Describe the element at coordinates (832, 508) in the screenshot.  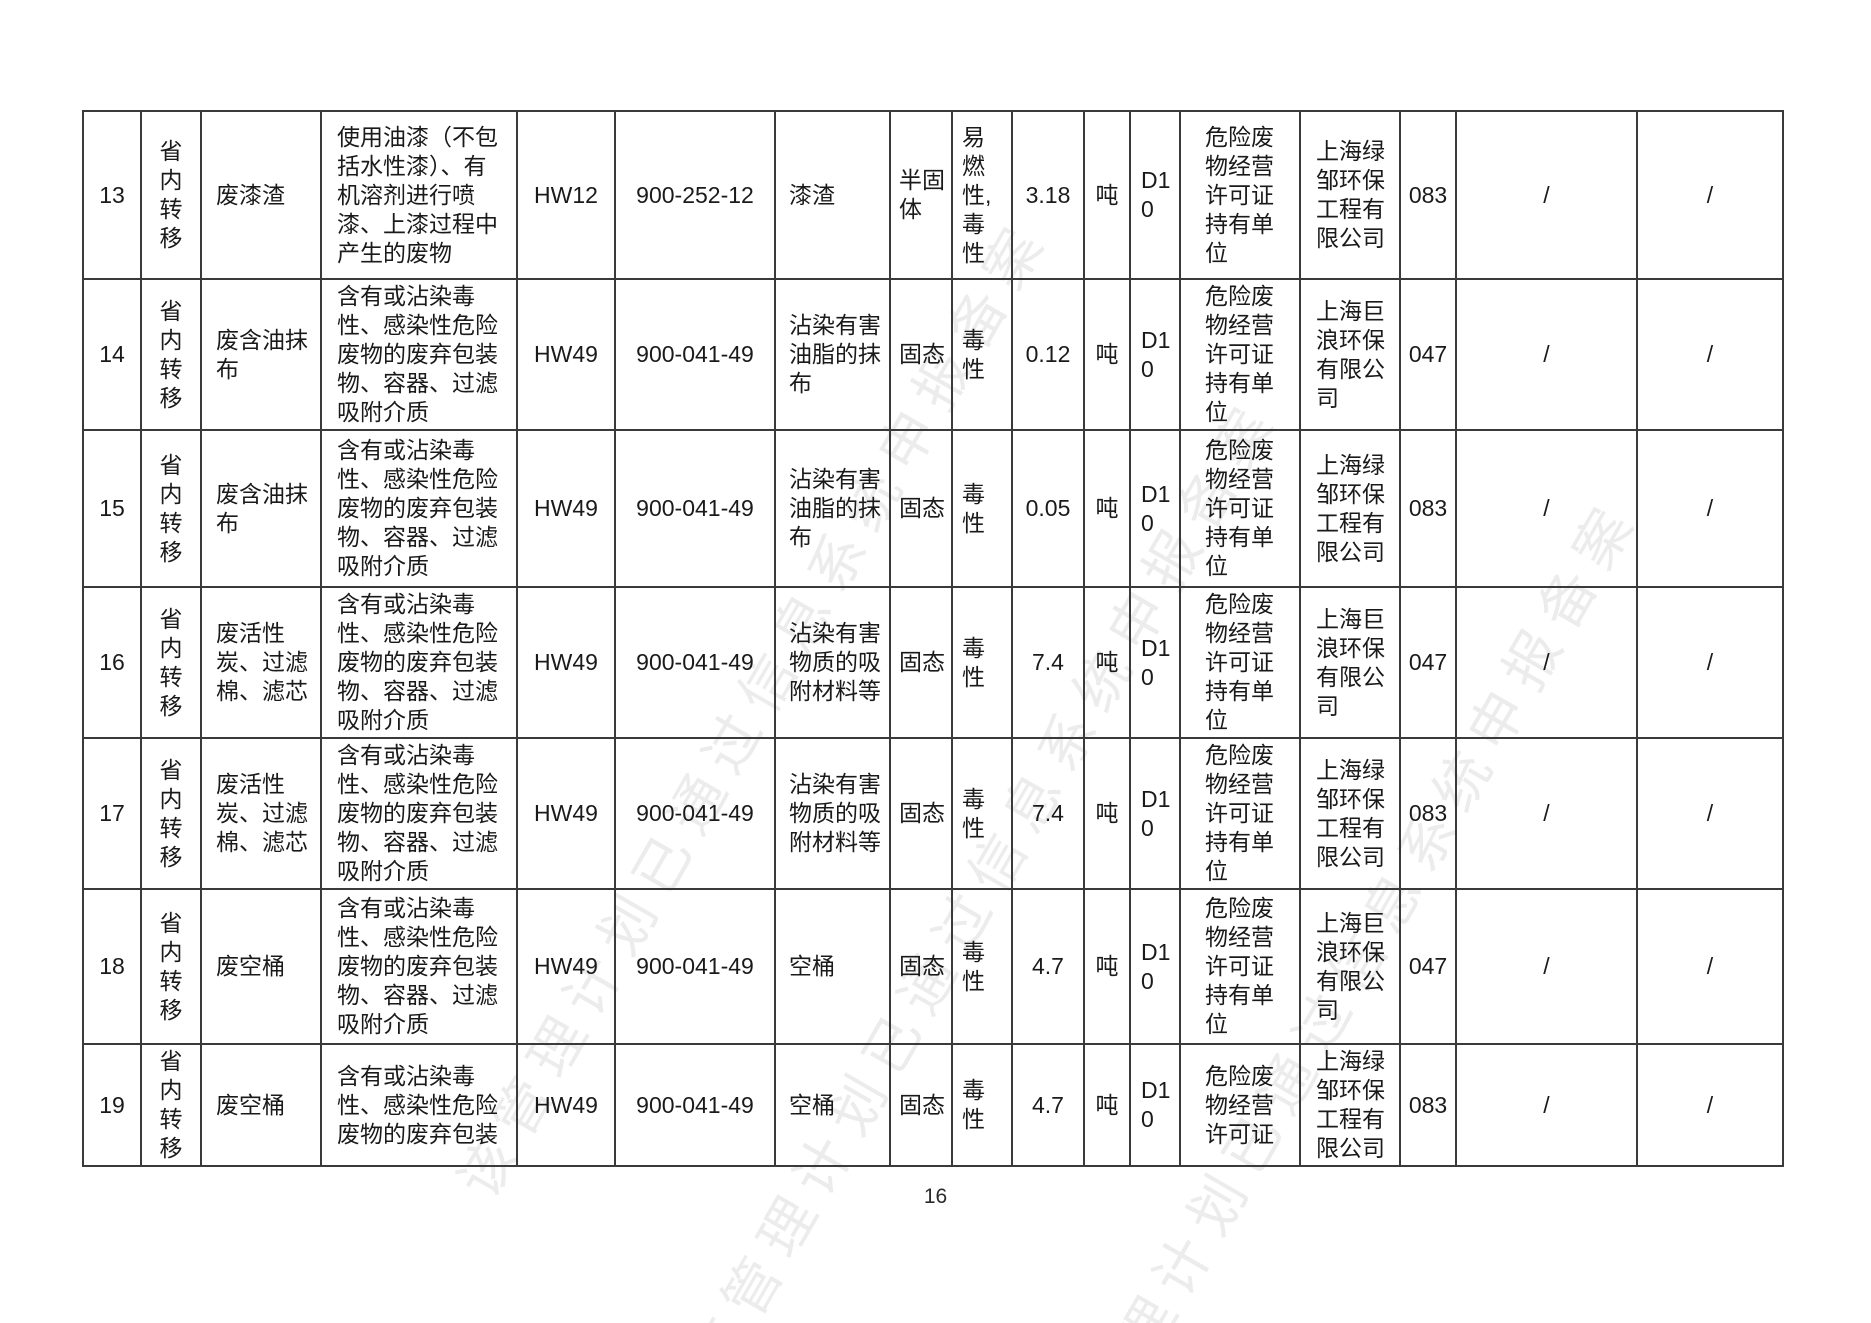
I see `cell-specific: 沾染有害 油脂的抹 布` at that location.